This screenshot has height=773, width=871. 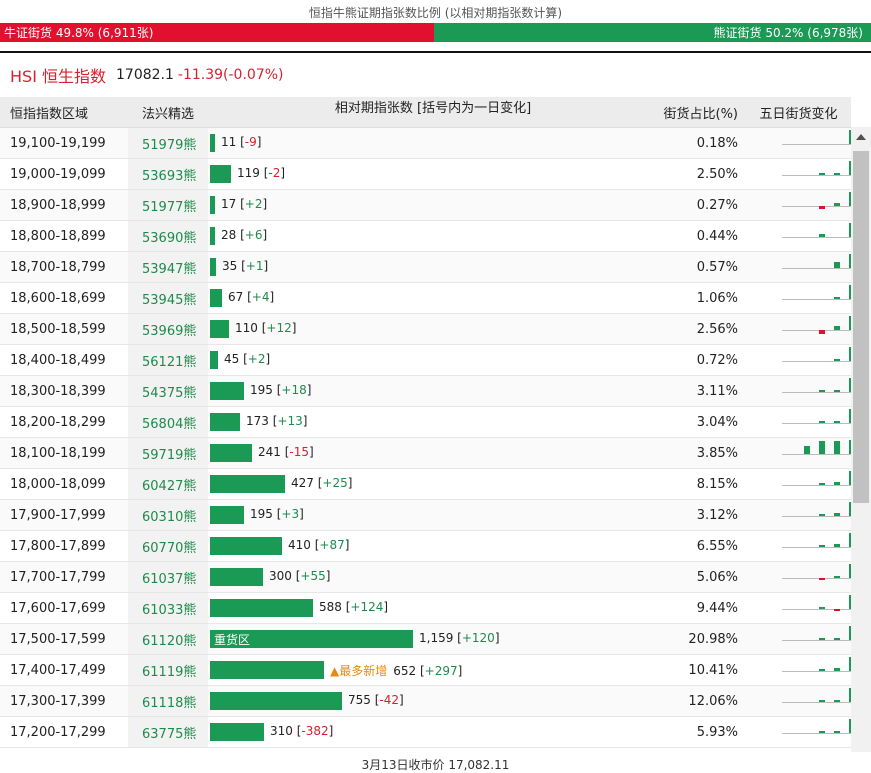 What do you see at coordinates (717, 422) in the screenshot?
I see `share-cell: 3.04%` at bounding box center [717, 422].